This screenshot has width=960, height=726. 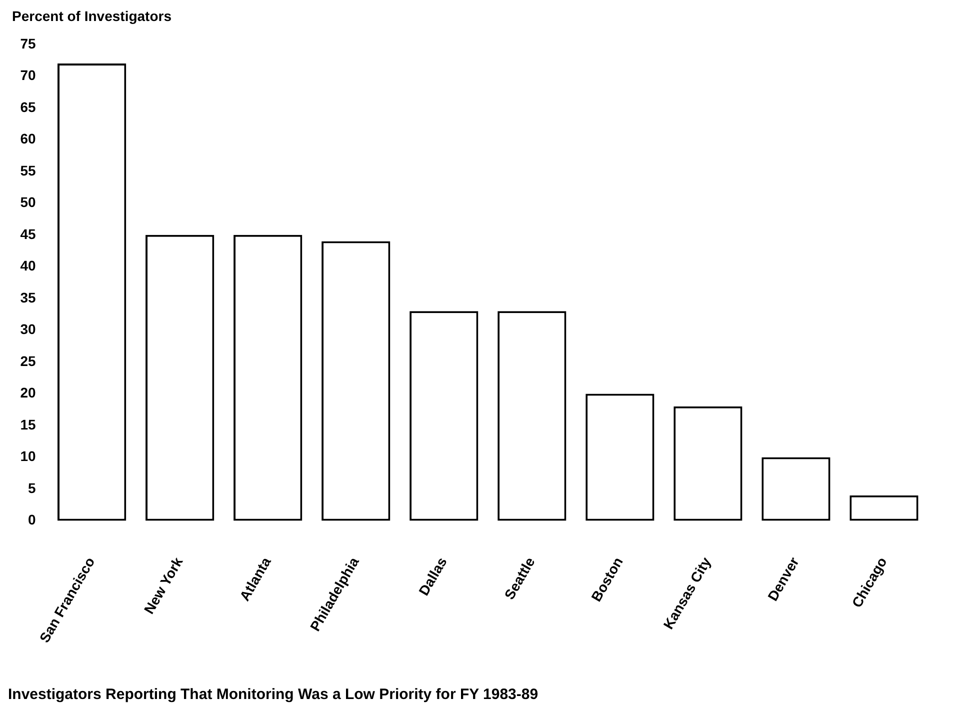 What do you see at coordinates (28, 329) in the screenshot?
I see `y-tick-label: 30` at bounding box center [28, 329].